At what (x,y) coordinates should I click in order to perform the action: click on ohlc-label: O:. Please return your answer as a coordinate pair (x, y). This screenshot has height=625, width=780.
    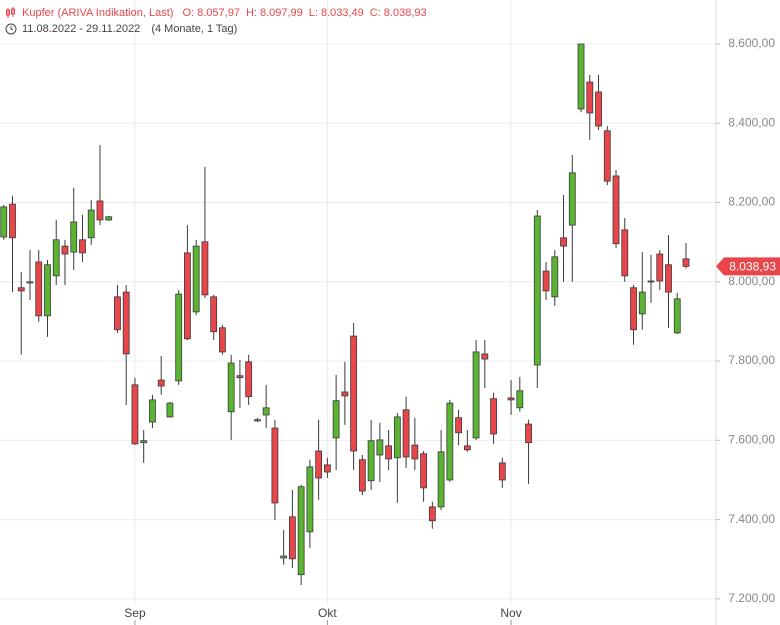
    Looking at the image, I should click on (189, 13).